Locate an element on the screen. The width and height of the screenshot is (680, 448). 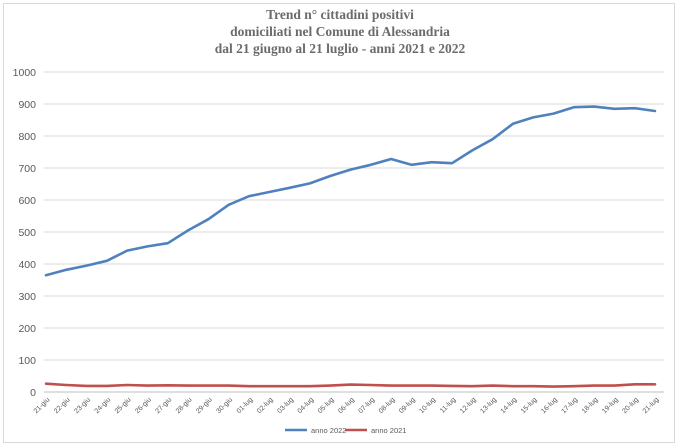
x-tick-label: 14-lug is located at coordinates (509, 405).